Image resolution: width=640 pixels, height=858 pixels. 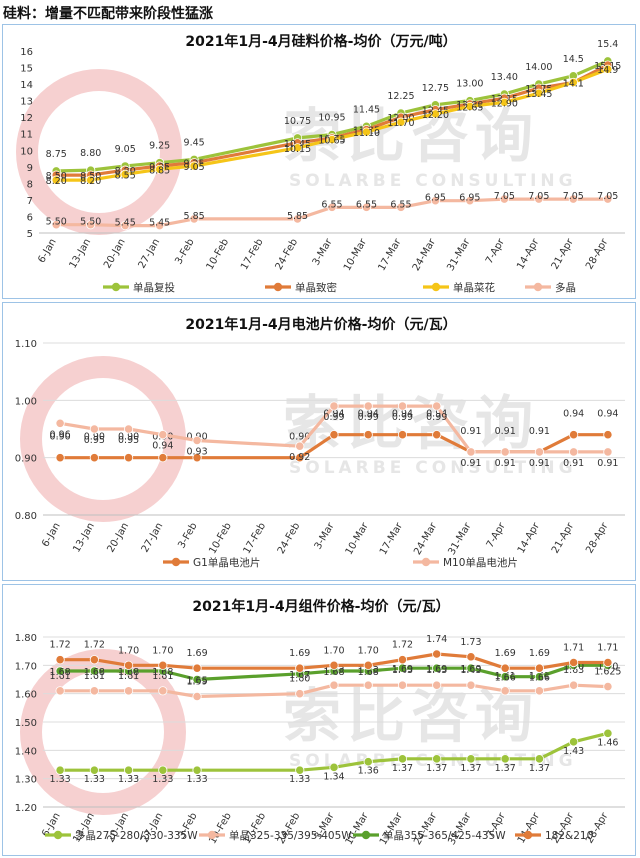 I want to click on data-label: 1.43, so click(x=573, y=751).